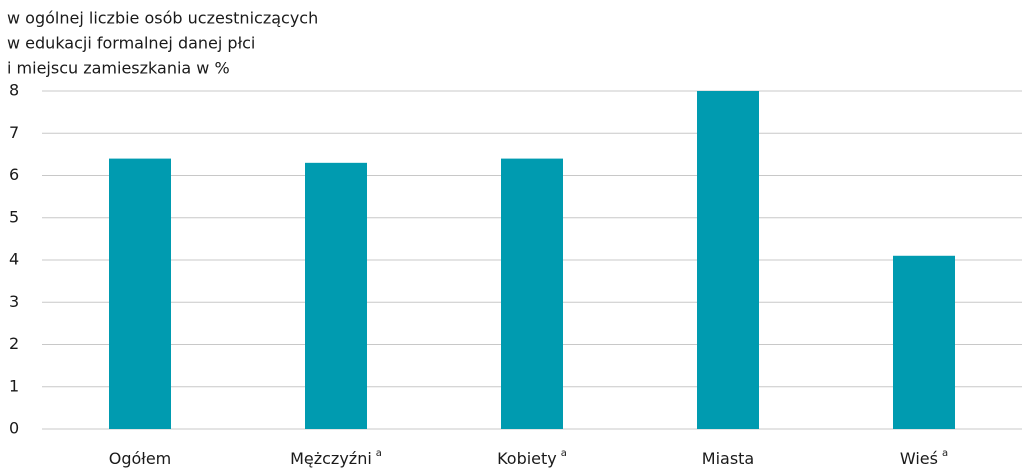  What do you see at coordinates (131, 43) in the screenshot?
I see `chart-title-line: w edukacji formalnej danej płci` at bounding box center [131, 43].